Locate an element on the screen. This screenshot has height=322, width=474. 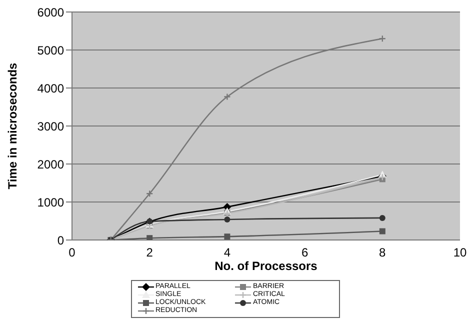
y-tick-label: 2000 is located at coordinates (50, 164).